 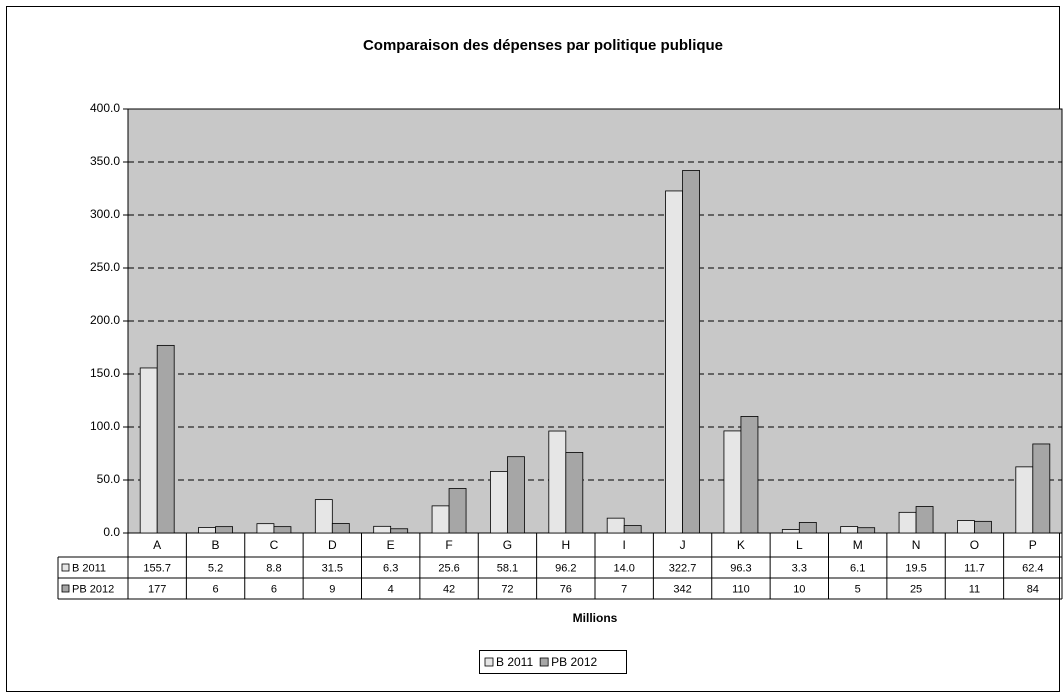 I want to click on y-tick-label: 200.0, so click(x=105, y=320).